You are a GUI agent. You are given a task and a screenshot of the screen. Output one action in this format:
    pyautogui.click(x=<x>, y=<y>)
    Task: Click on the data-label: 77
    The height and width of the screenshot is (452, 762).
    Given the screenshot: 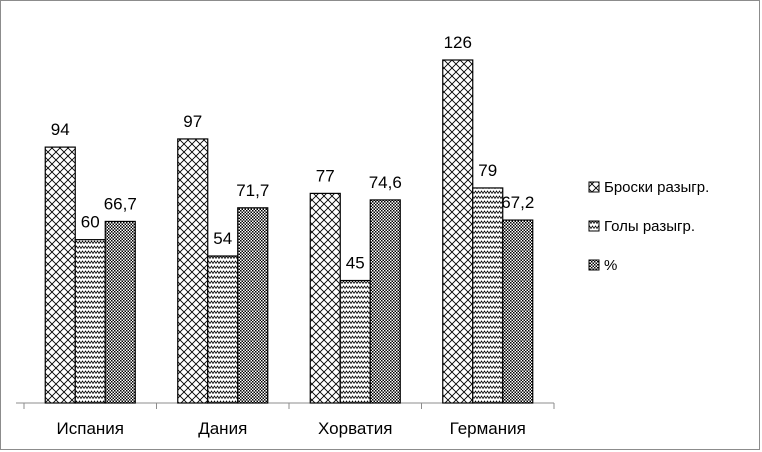 What is the action you would take?
    pyautogui.click(x=325, y=175)
    